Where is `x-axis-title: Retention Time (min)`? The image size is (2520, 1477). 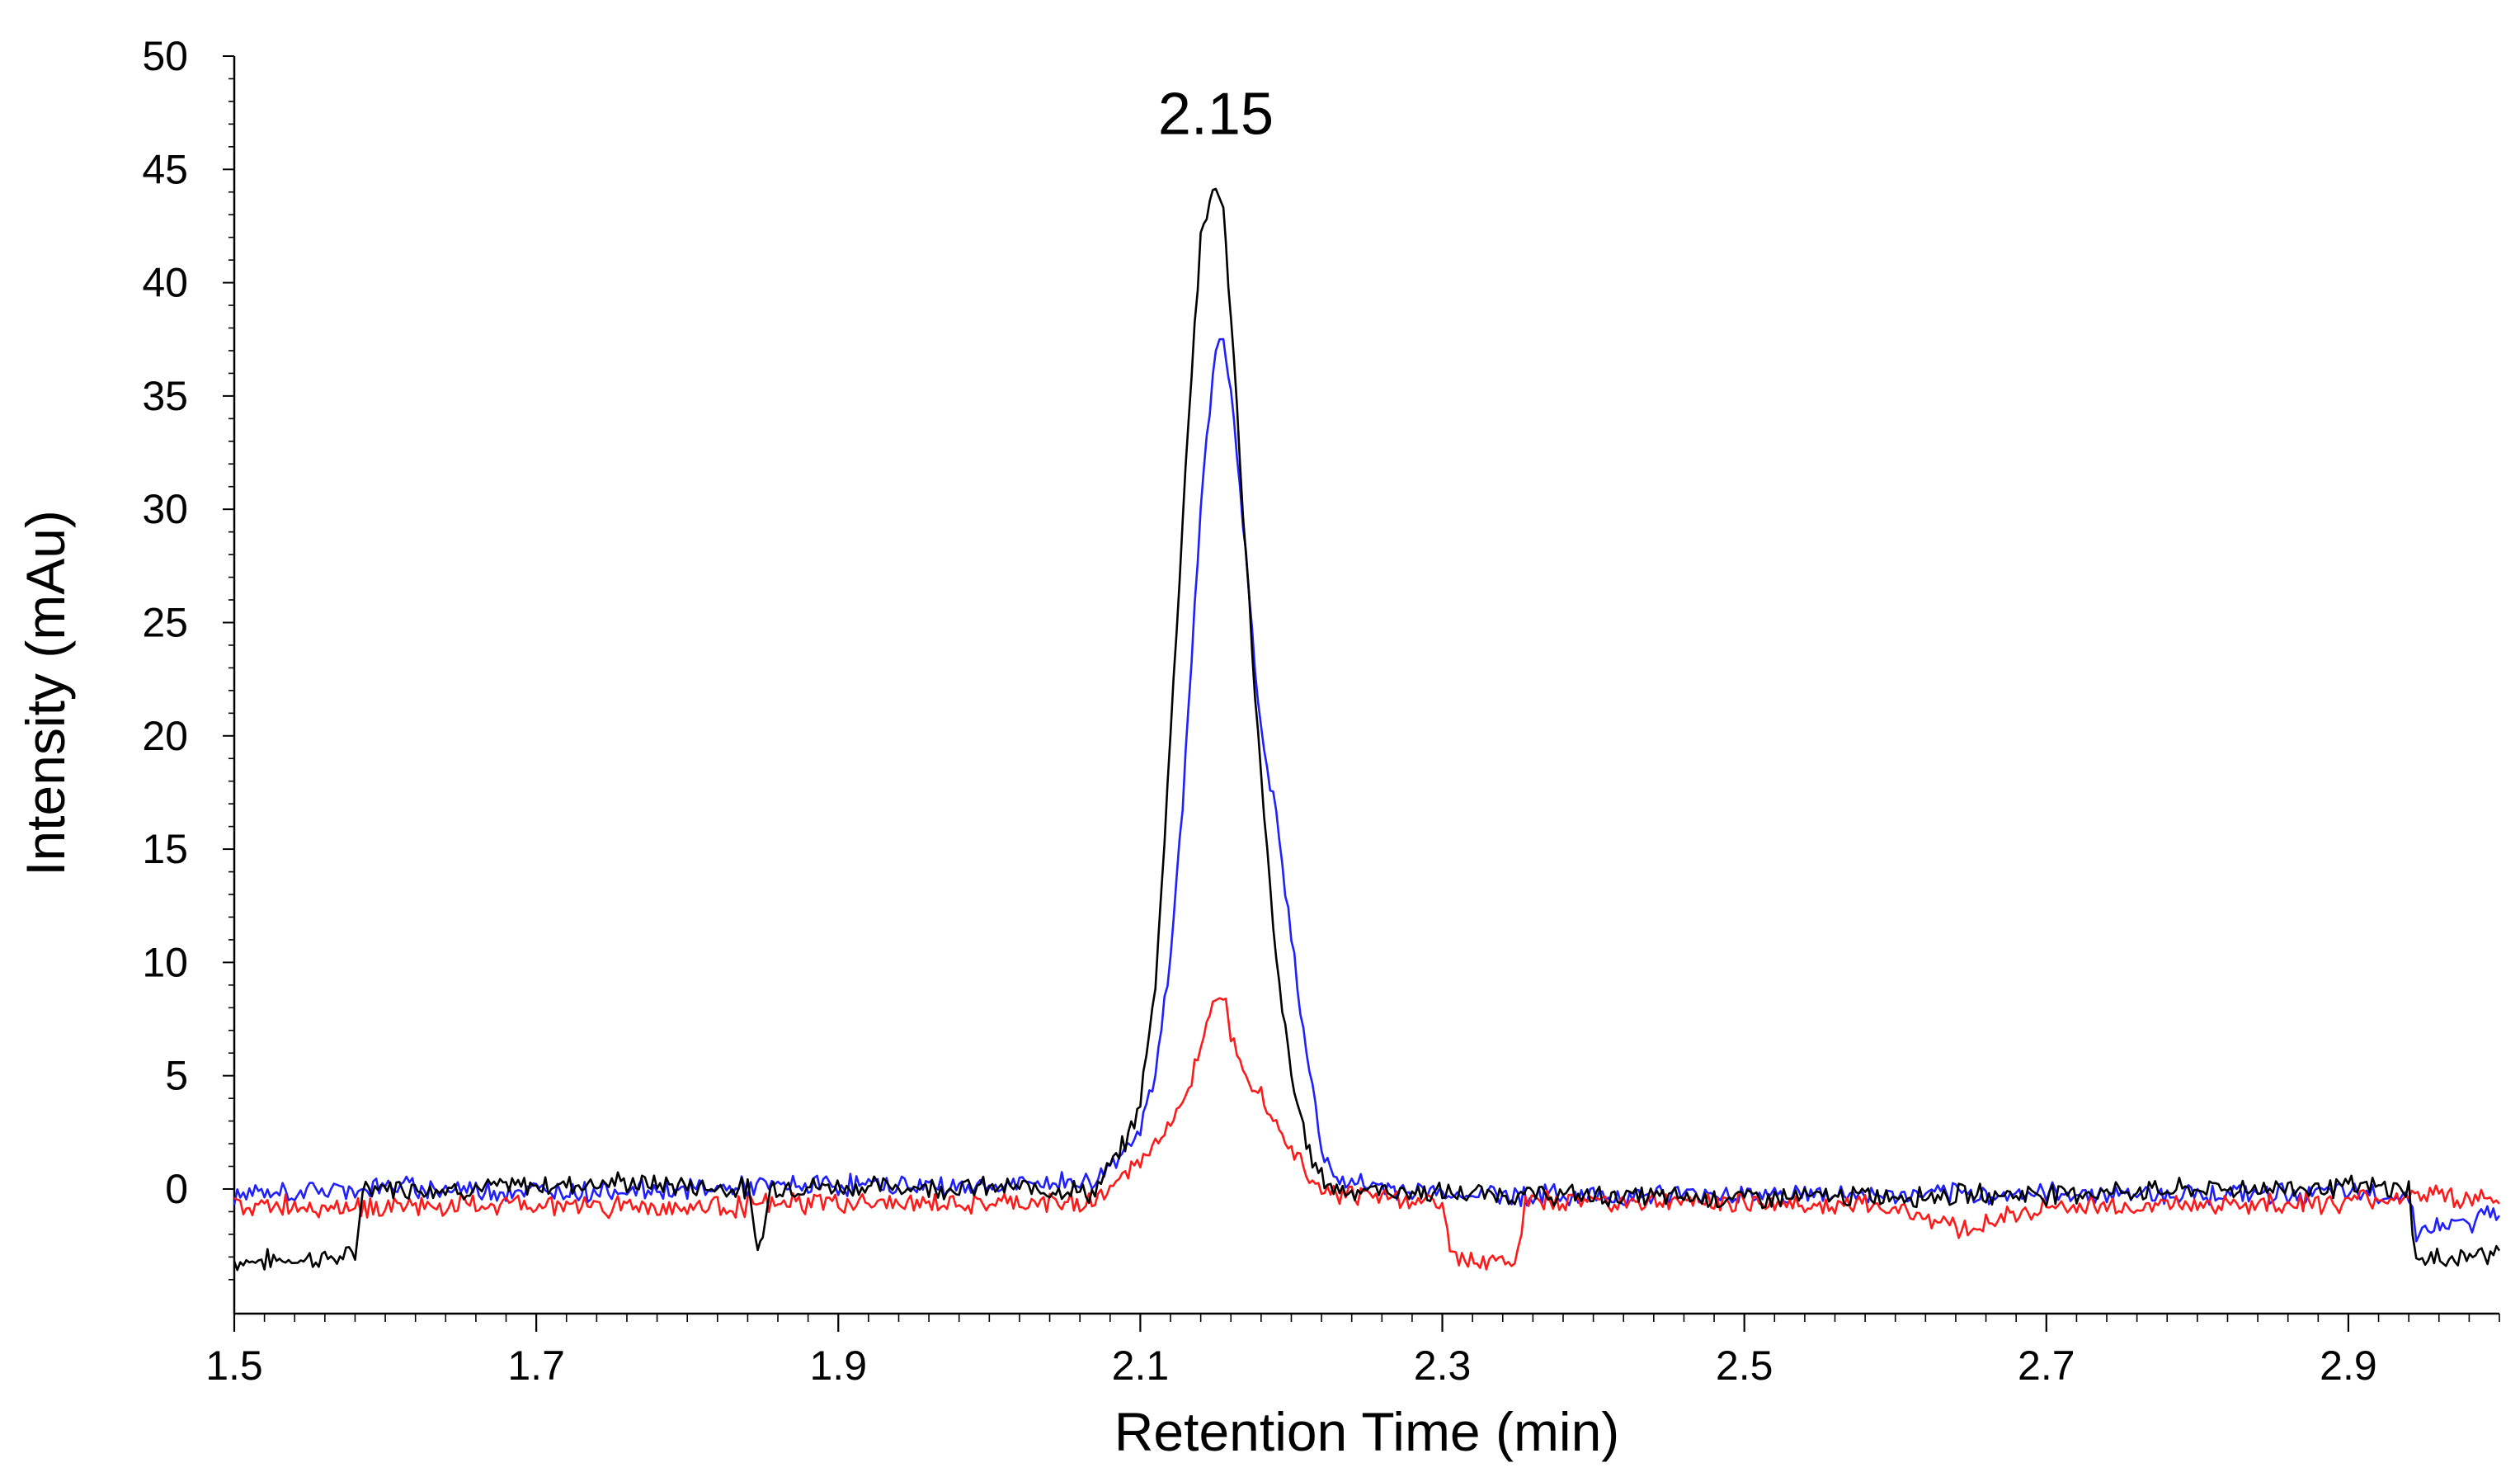
x-axis-title: Retention Time (min) is located at coordinates (1367, 1432).